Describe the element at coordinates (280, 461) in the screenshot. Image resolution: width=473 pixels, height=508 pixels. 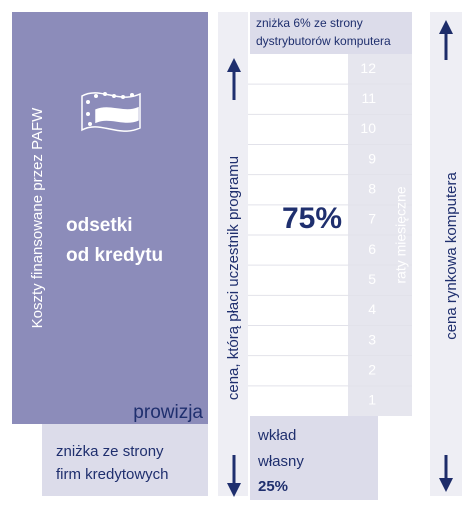
I see `down-payment: własny` at that location.